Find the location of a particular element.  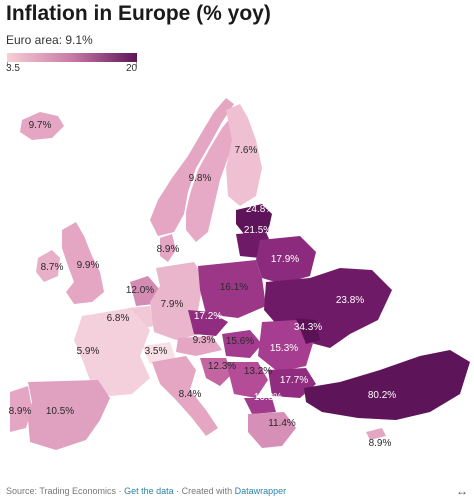

value-label-france: 5.9% is located at coordinates (88, 351).